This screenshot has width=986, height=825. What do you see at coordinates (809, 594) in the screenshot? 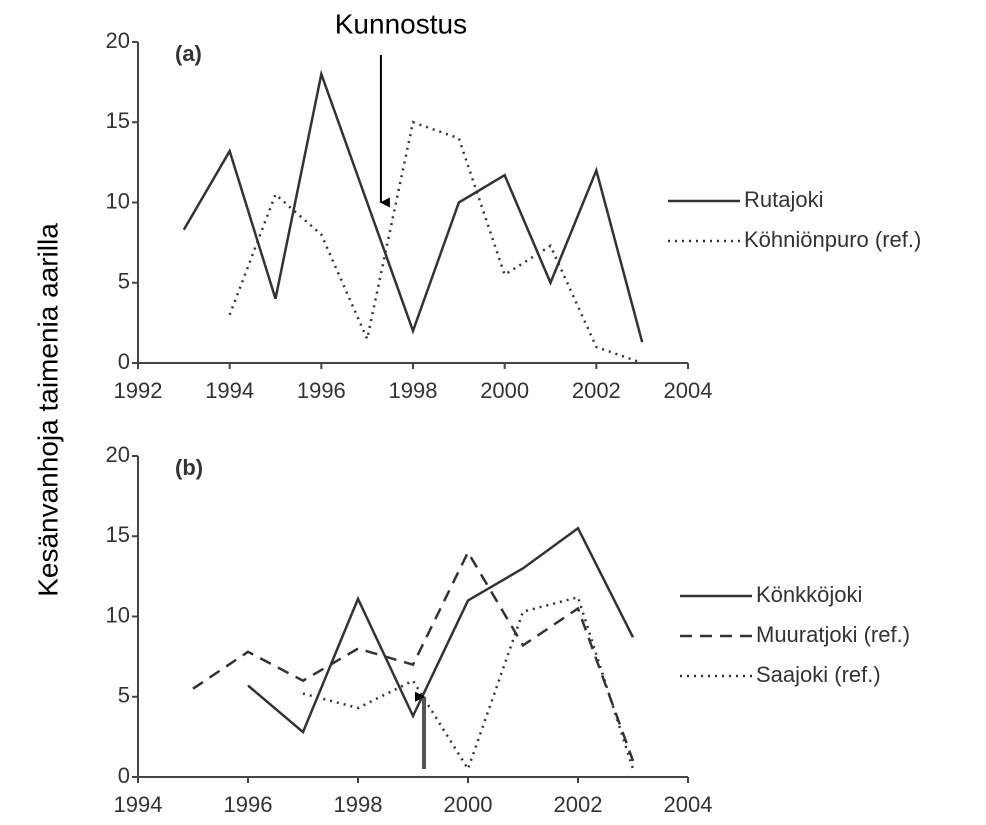
I see `legend-label: Könkköjoki` at bounding box center [809, 594].